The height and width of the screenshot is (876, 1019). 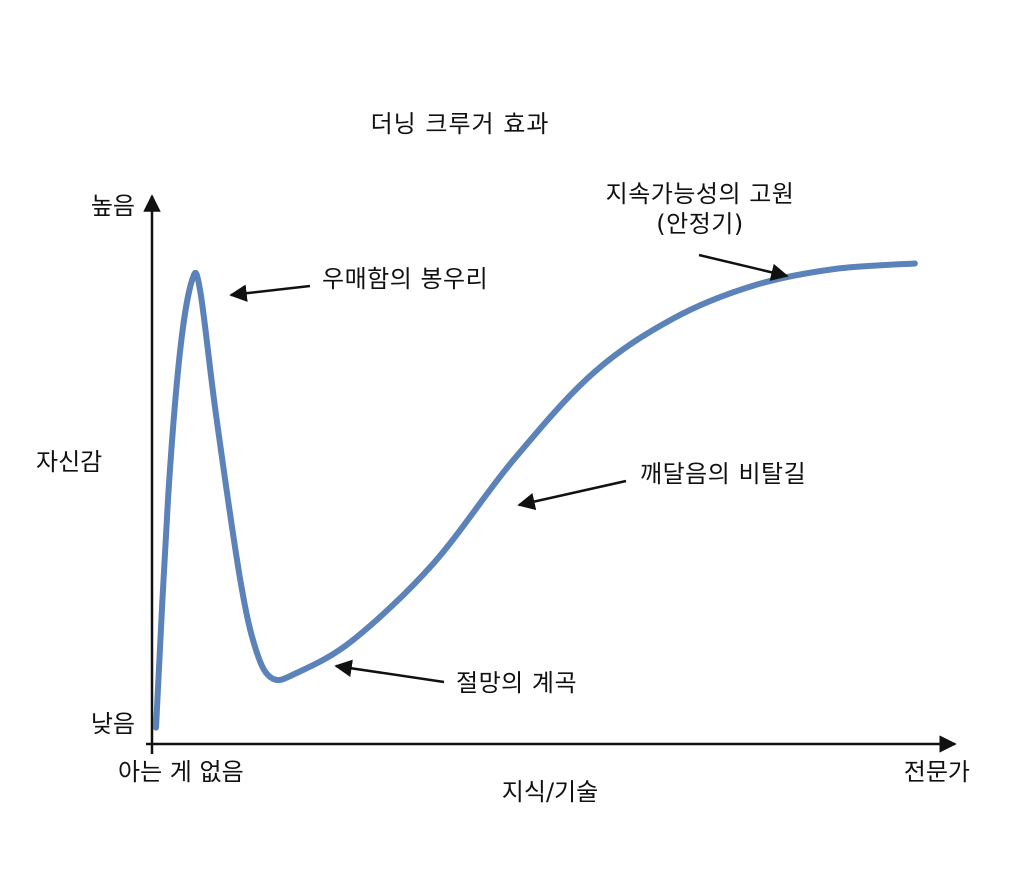 What do you see at coordinates (69, 462) in the screenshot?
I see `y-axis-label: 자신감` at bounding box center [69, 462].